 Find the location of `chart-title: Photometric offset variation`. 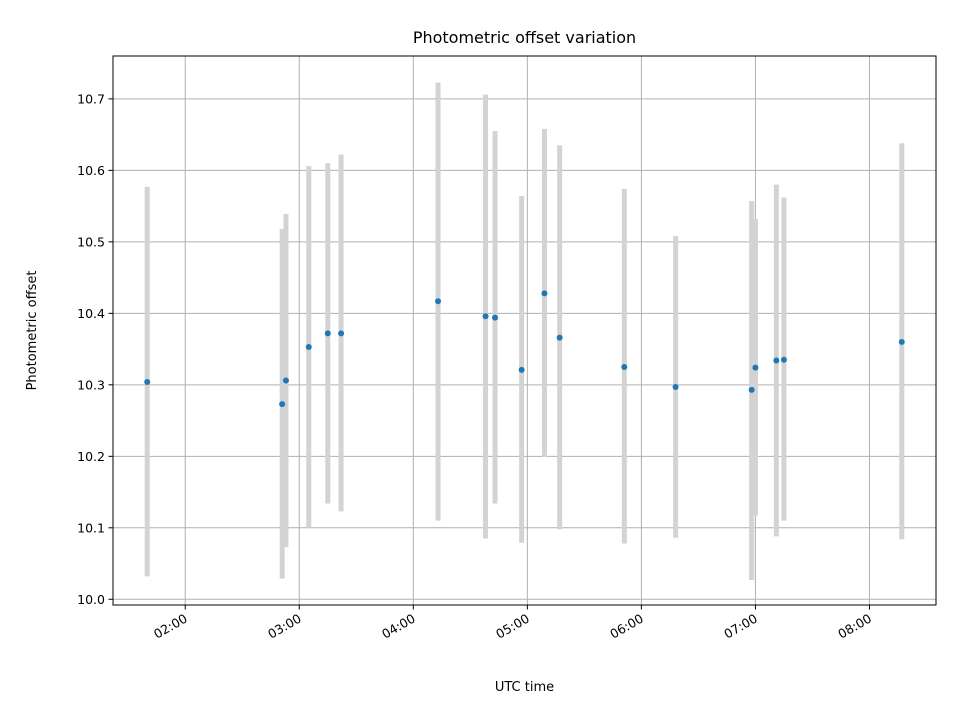

chart-title: Photometric offset variation is located at coordinates (524, 37).